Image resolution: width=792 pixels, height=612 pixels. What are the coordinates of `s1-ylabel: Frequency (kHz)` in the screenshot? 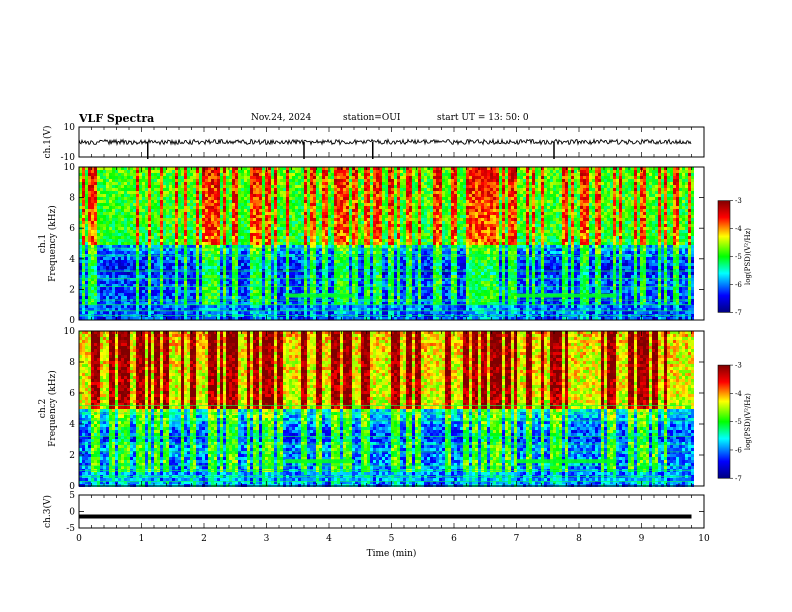 It's located at (52, 243).